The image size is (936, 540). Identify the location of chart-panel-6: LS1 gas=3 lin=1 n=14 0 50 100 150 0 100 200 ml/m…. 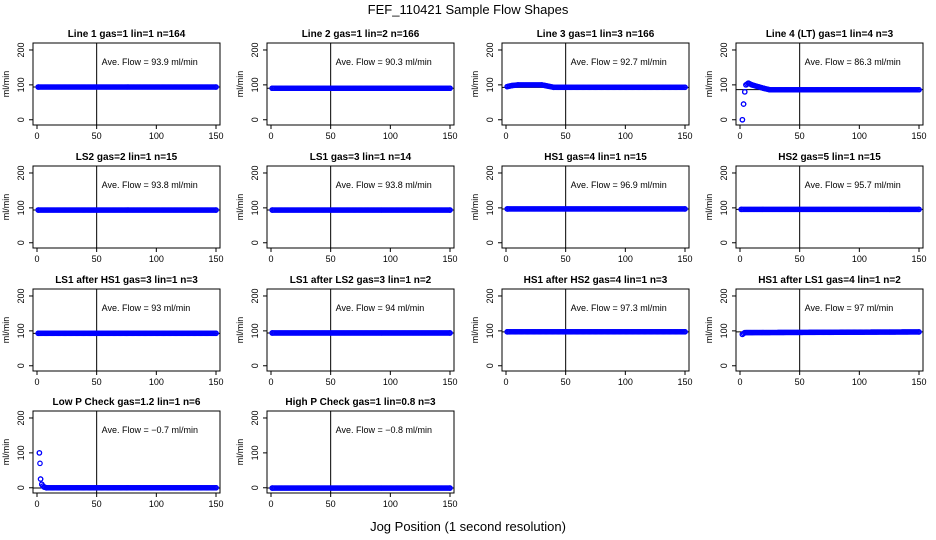
(346, 208).